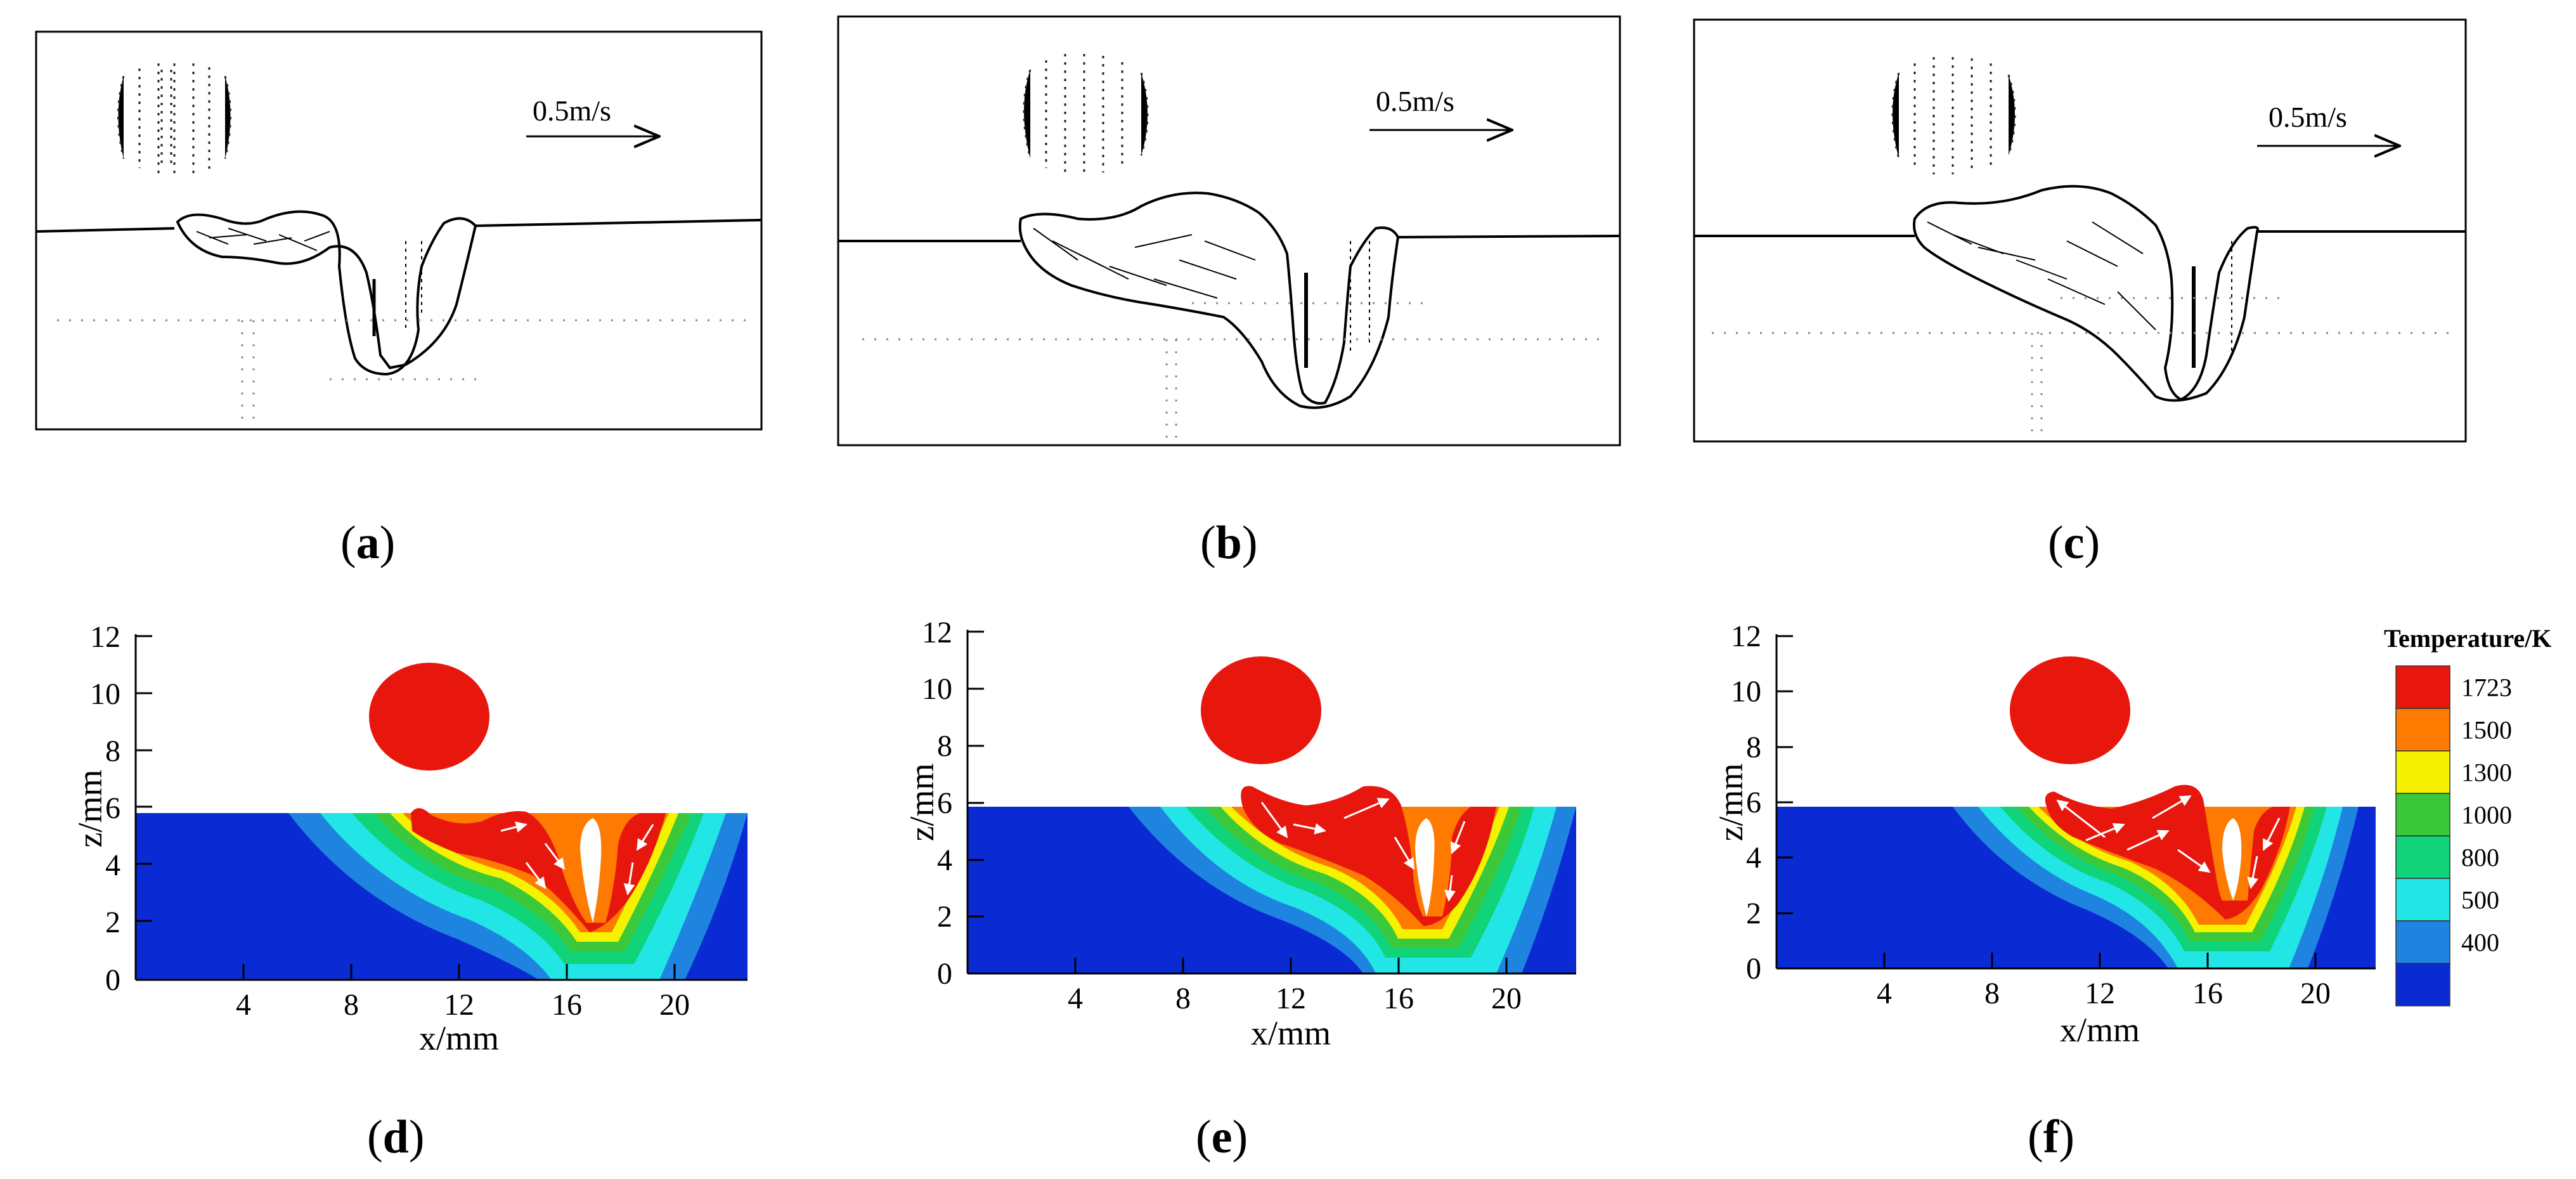  What do you see at coordinates (1885, 993) in the screenshot?
I see `x-tick-label: 4` at bounding box center [1885, 993].